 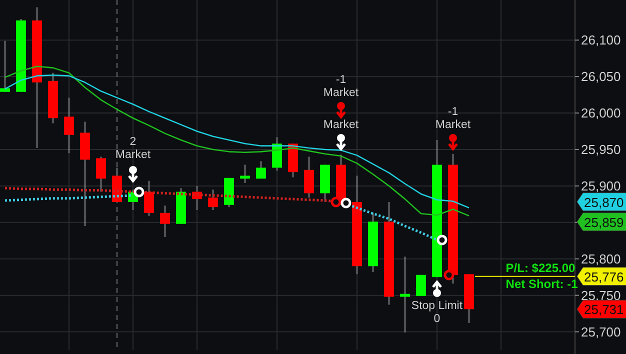 I want to click on y-tick-label: 26,050, so click(x=601, y=76).